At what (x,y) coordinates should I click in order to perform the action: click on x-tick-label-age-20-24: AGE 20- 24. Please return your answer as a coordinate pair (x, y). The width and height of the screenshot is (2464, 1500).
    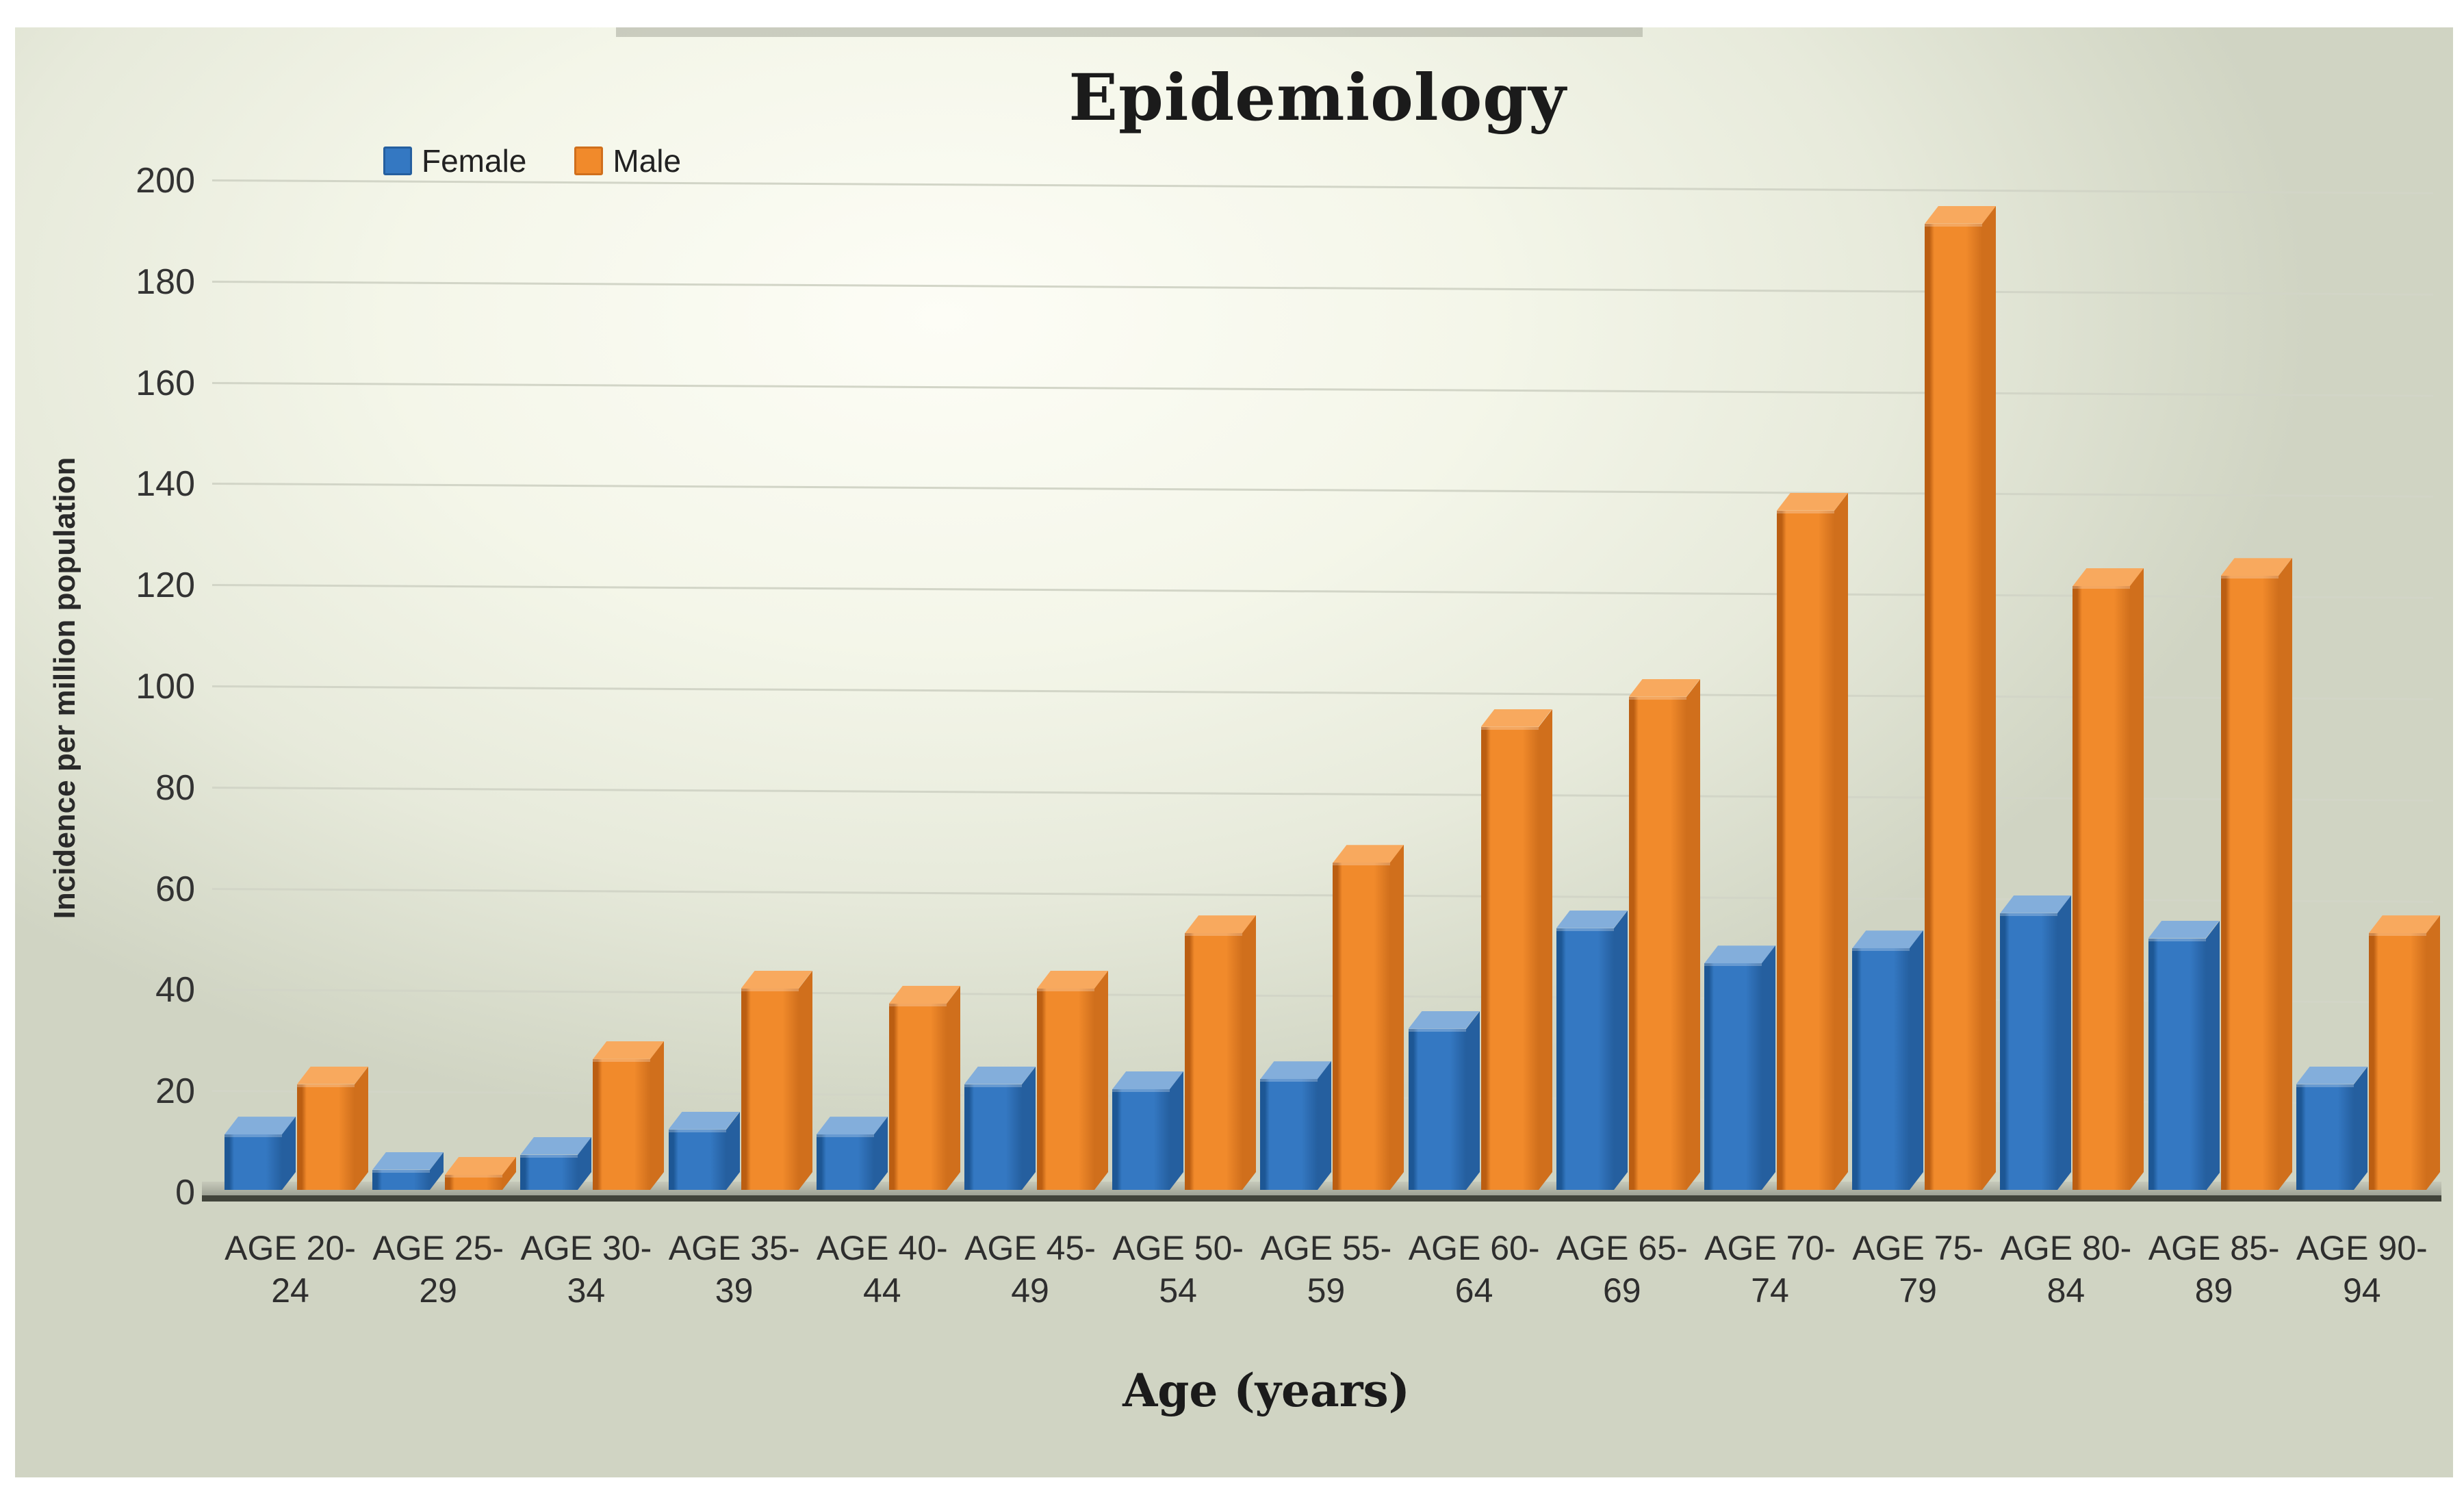
    Looking at the image, I should click on (290, 1269).